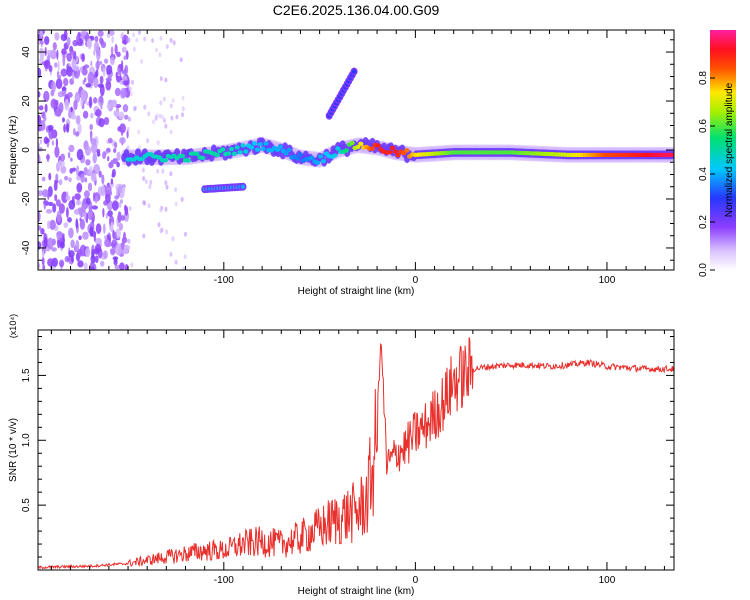 The width and height of the screenshot is (750, 600). What do you see at coordinates (703, 270) in the screenshot?
I see `colorbar-tick-label: 0.0` at bounding box center [703, 270].